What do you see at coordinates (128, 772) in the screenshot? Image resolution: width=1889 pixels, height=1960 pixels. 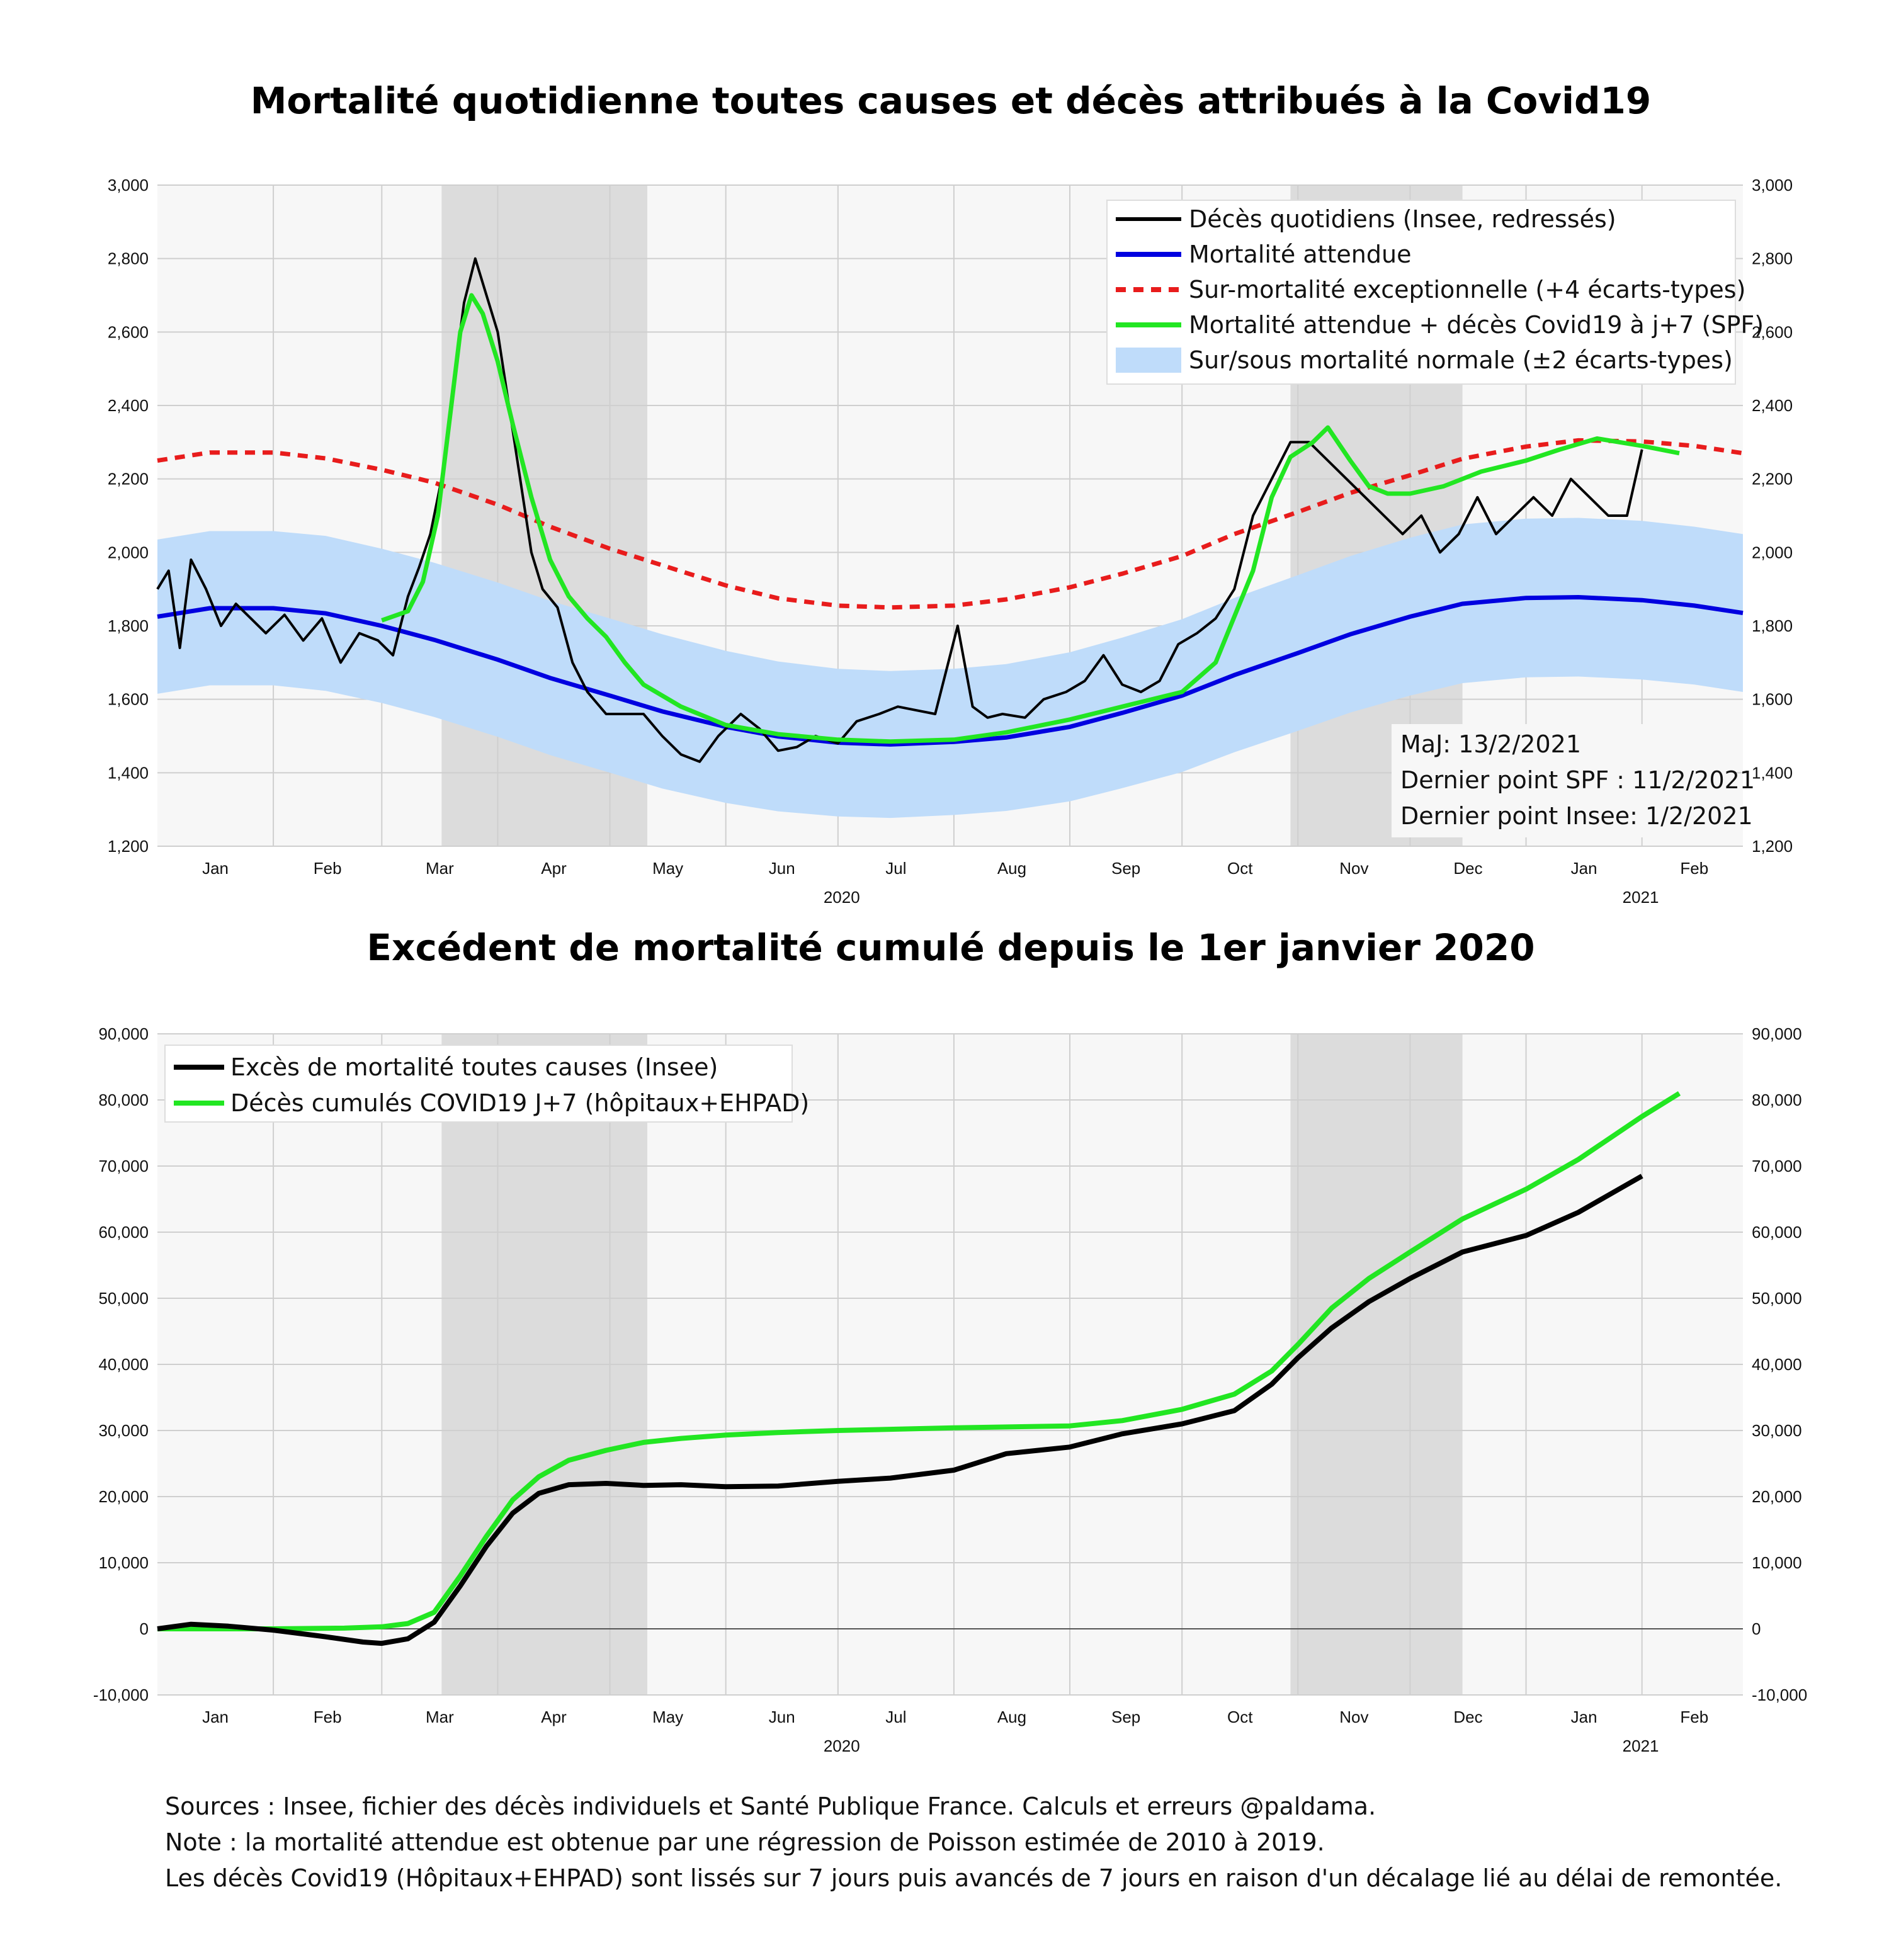 I see `chart1-y-tick-label-left: 1,400` at bounding box center [128, 772].